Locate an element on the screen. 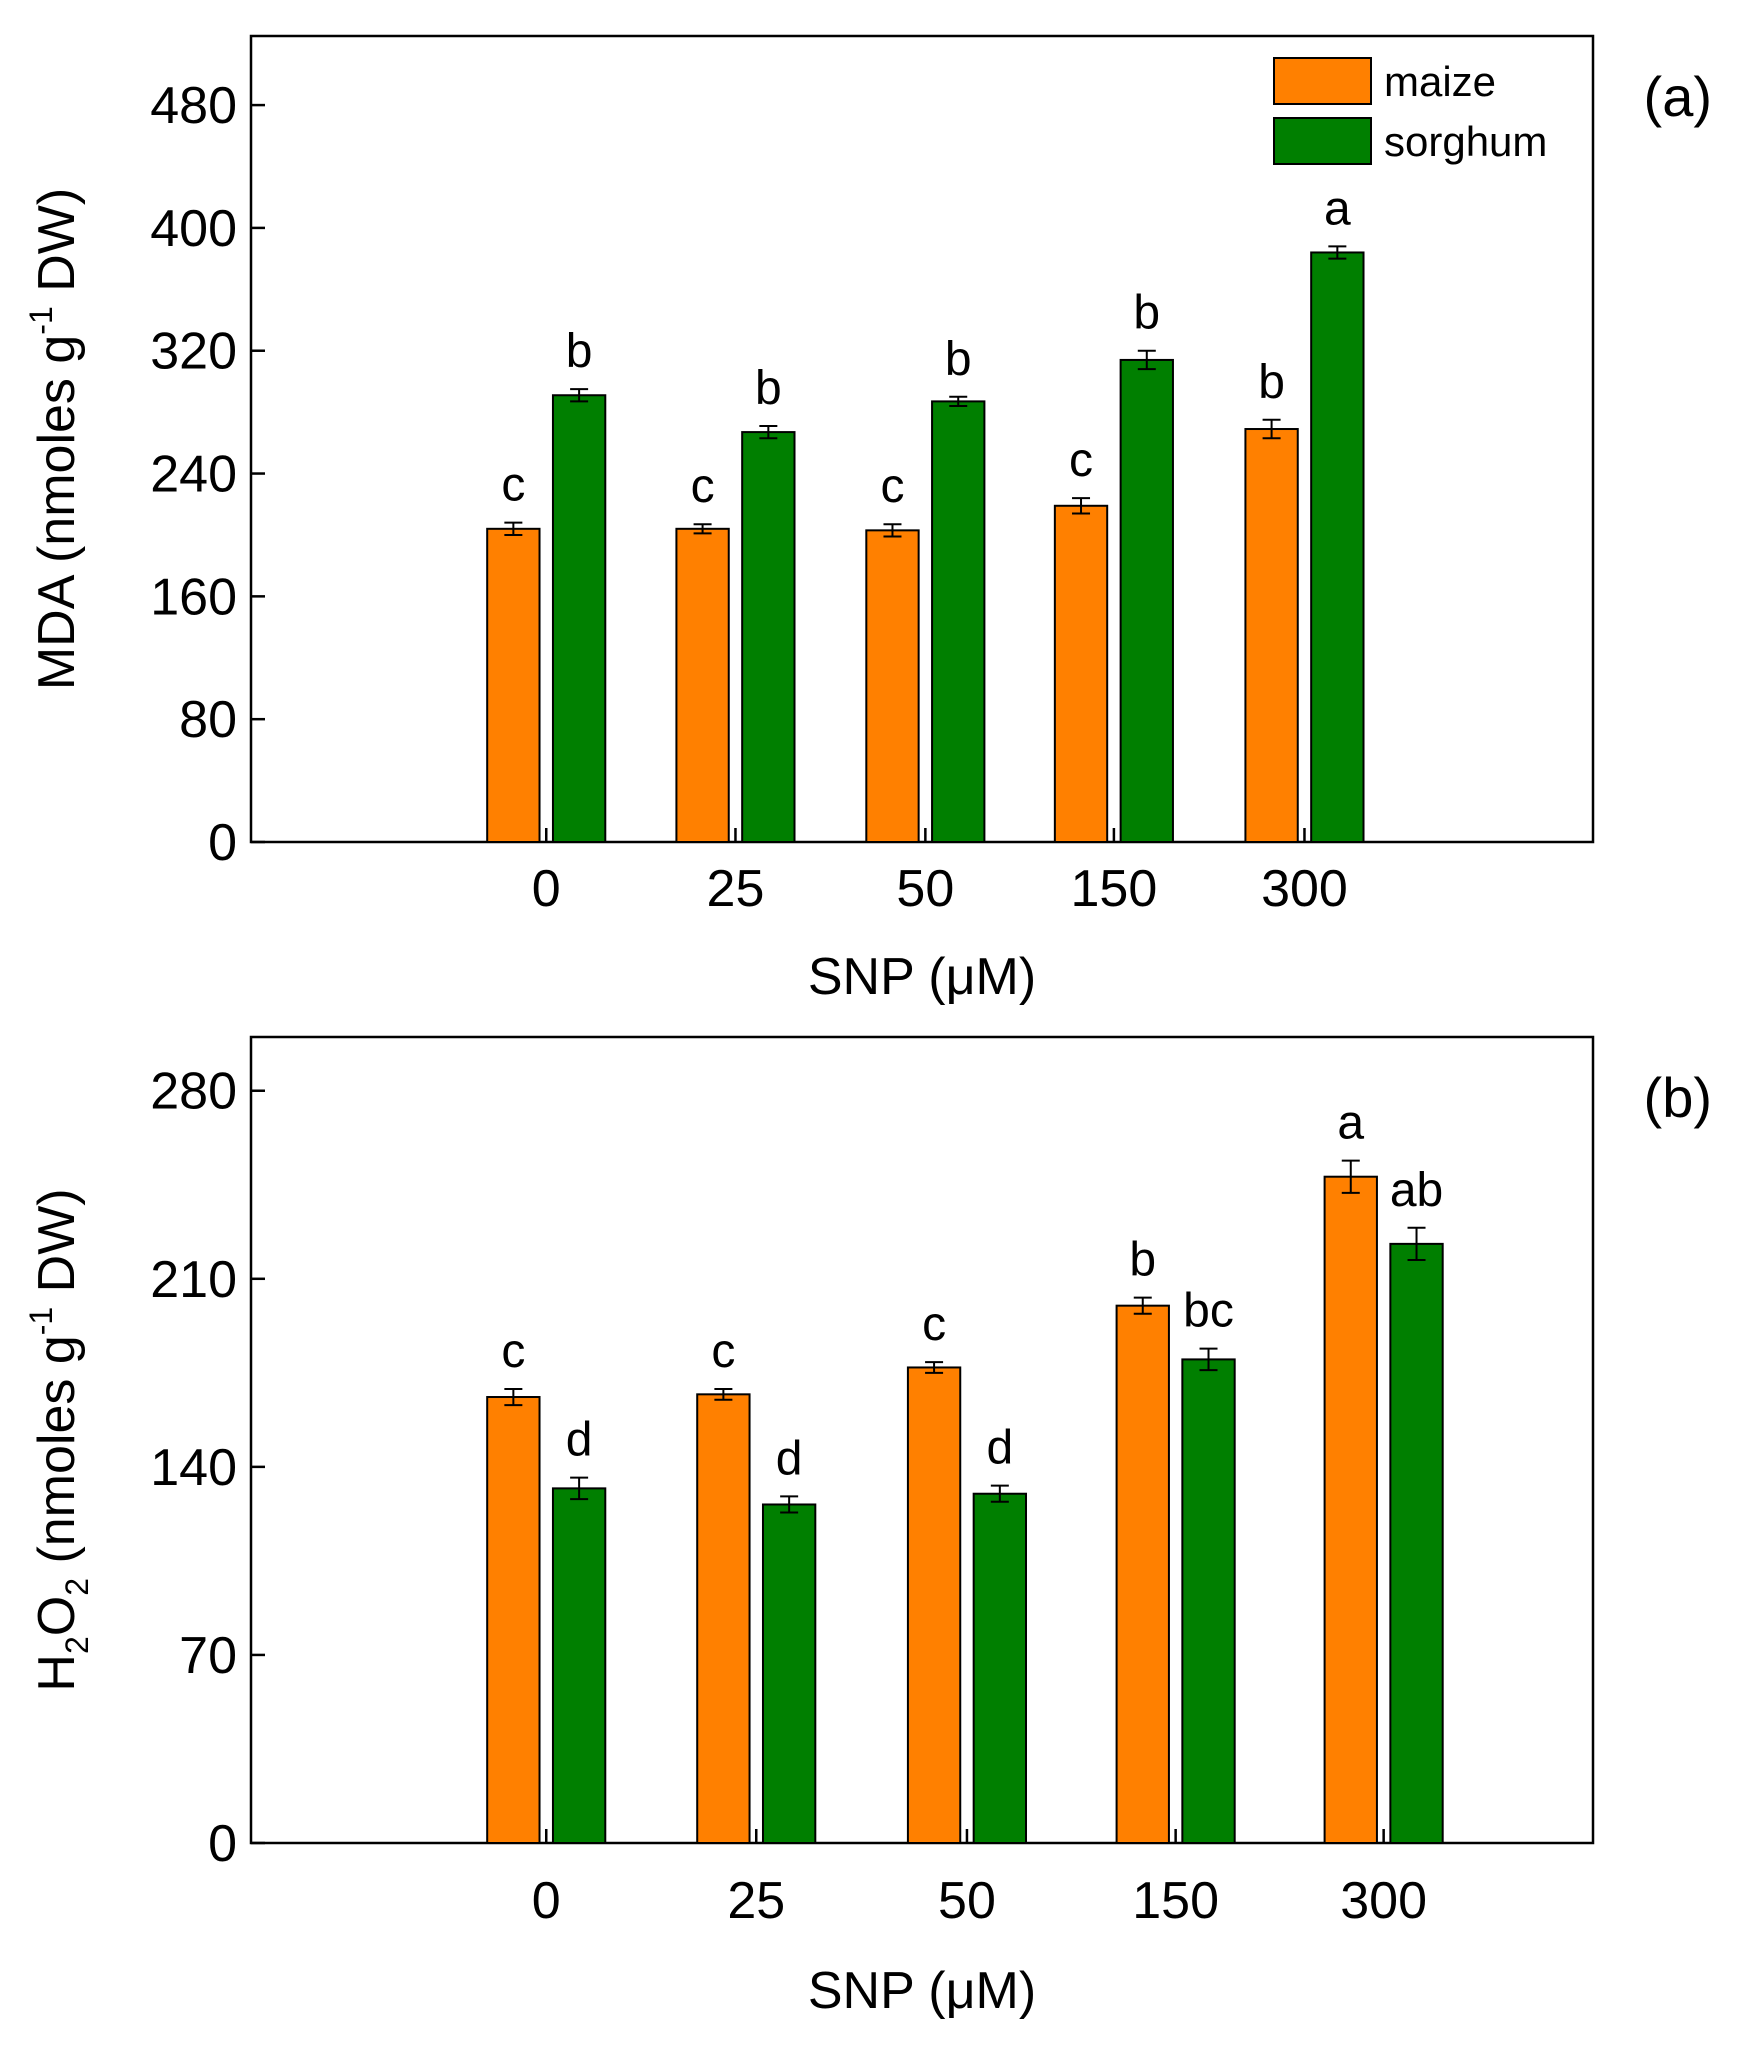 This screenshot has height=2048, width=1738. panel-b-y-tick-label: 70 is located at coordinates (208, 1656).